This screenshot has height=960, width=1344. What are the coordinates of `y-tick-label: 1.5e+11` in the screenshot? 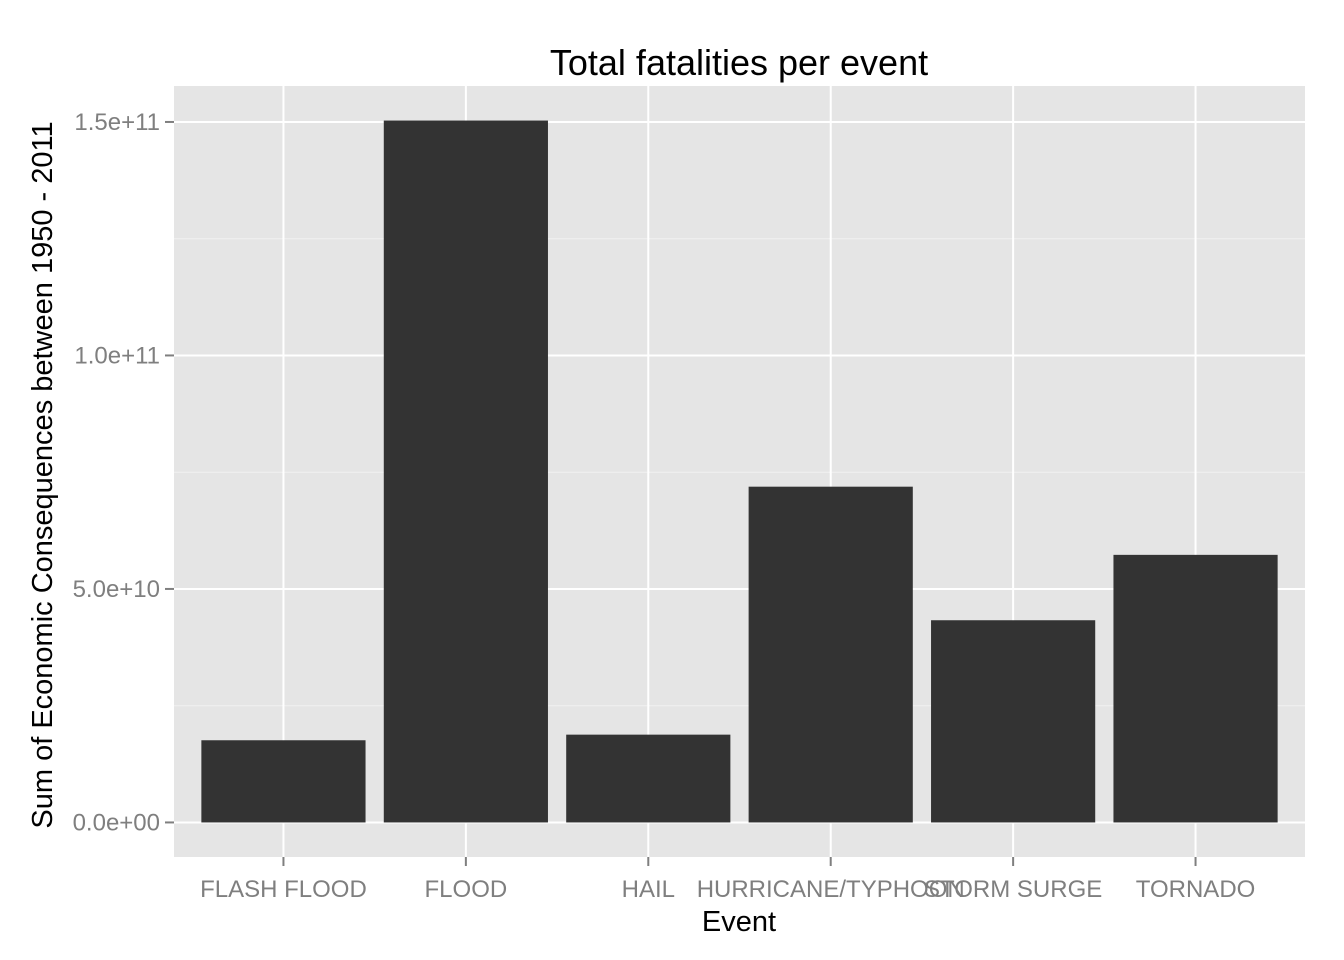 It's located at (117, 122).